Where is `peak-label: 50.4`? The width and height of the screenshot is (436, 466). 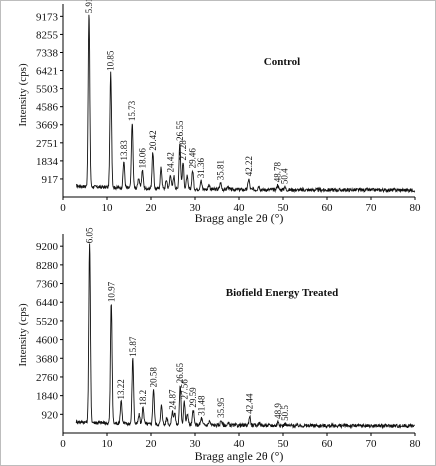
peak-label: 50.4 is located at coordinates (285, 176).